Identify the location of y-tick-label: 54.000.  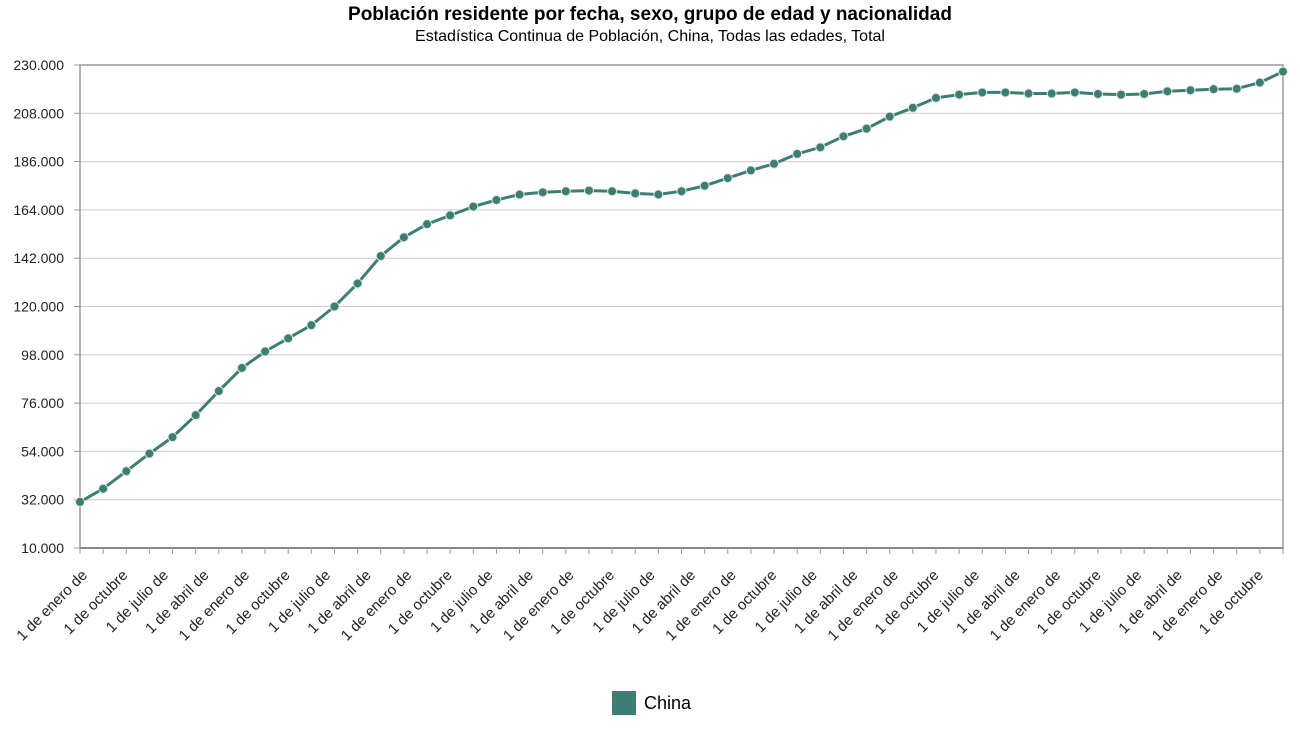
(42, 451).